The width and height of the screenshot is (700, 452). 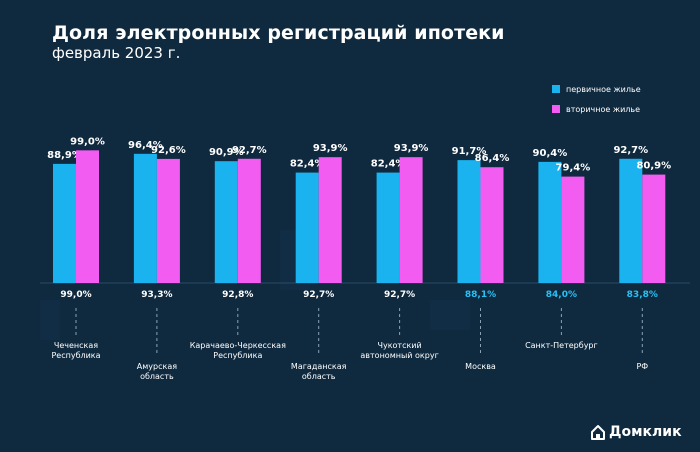 What do you see at coordinates (87, 141) in the screenshot?
I see `data-label-secondary: 99,0%` at bounding box center [87, 141].